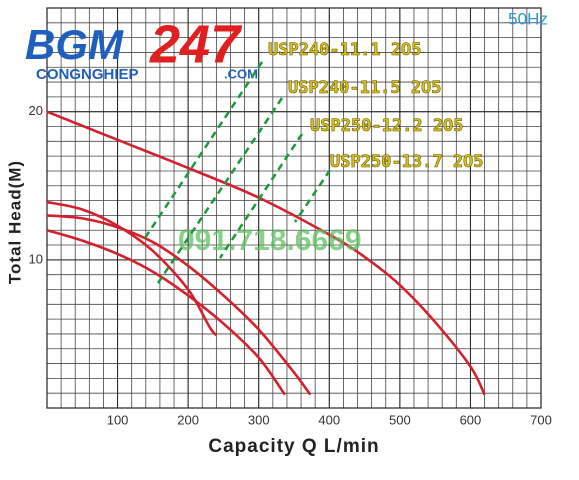 This screenshot has width=579, height=480. What do you see at coordinates (387, 126) in the screenshot?
I see `series-label: USP250-12.2 2O5` at bounding box center [387, 126].